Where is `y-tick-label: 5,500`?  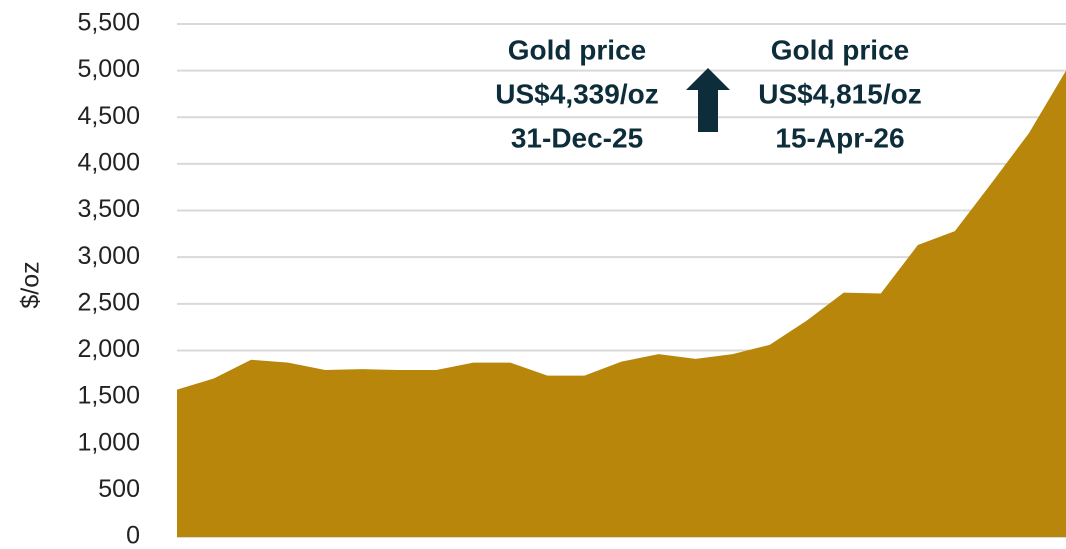
y-tick-label: 5,500 is located at coordinates (108, 23).